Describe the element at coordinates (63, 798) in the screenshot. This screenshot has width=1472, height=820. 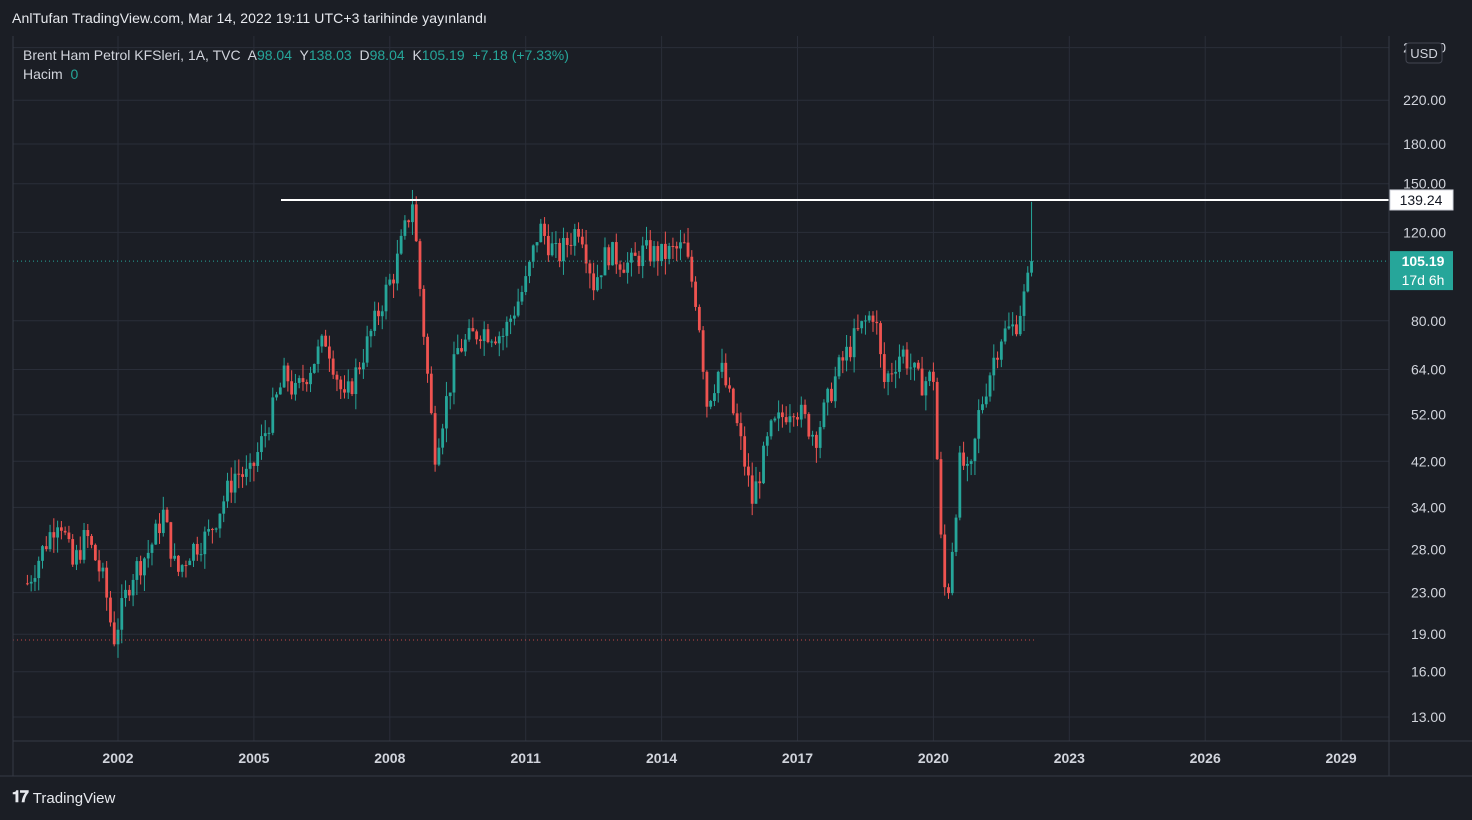
I see `tradingview-brand: 𝟏𝟕 TradingView` at that location.